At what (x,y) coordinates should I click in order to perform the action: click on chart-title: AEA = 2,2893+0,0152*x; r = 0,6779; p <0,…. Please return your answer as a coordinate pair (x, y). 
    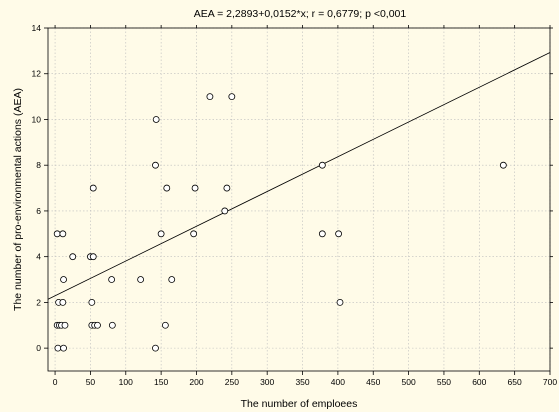
    Looking at the image, I should click on (300, 14).